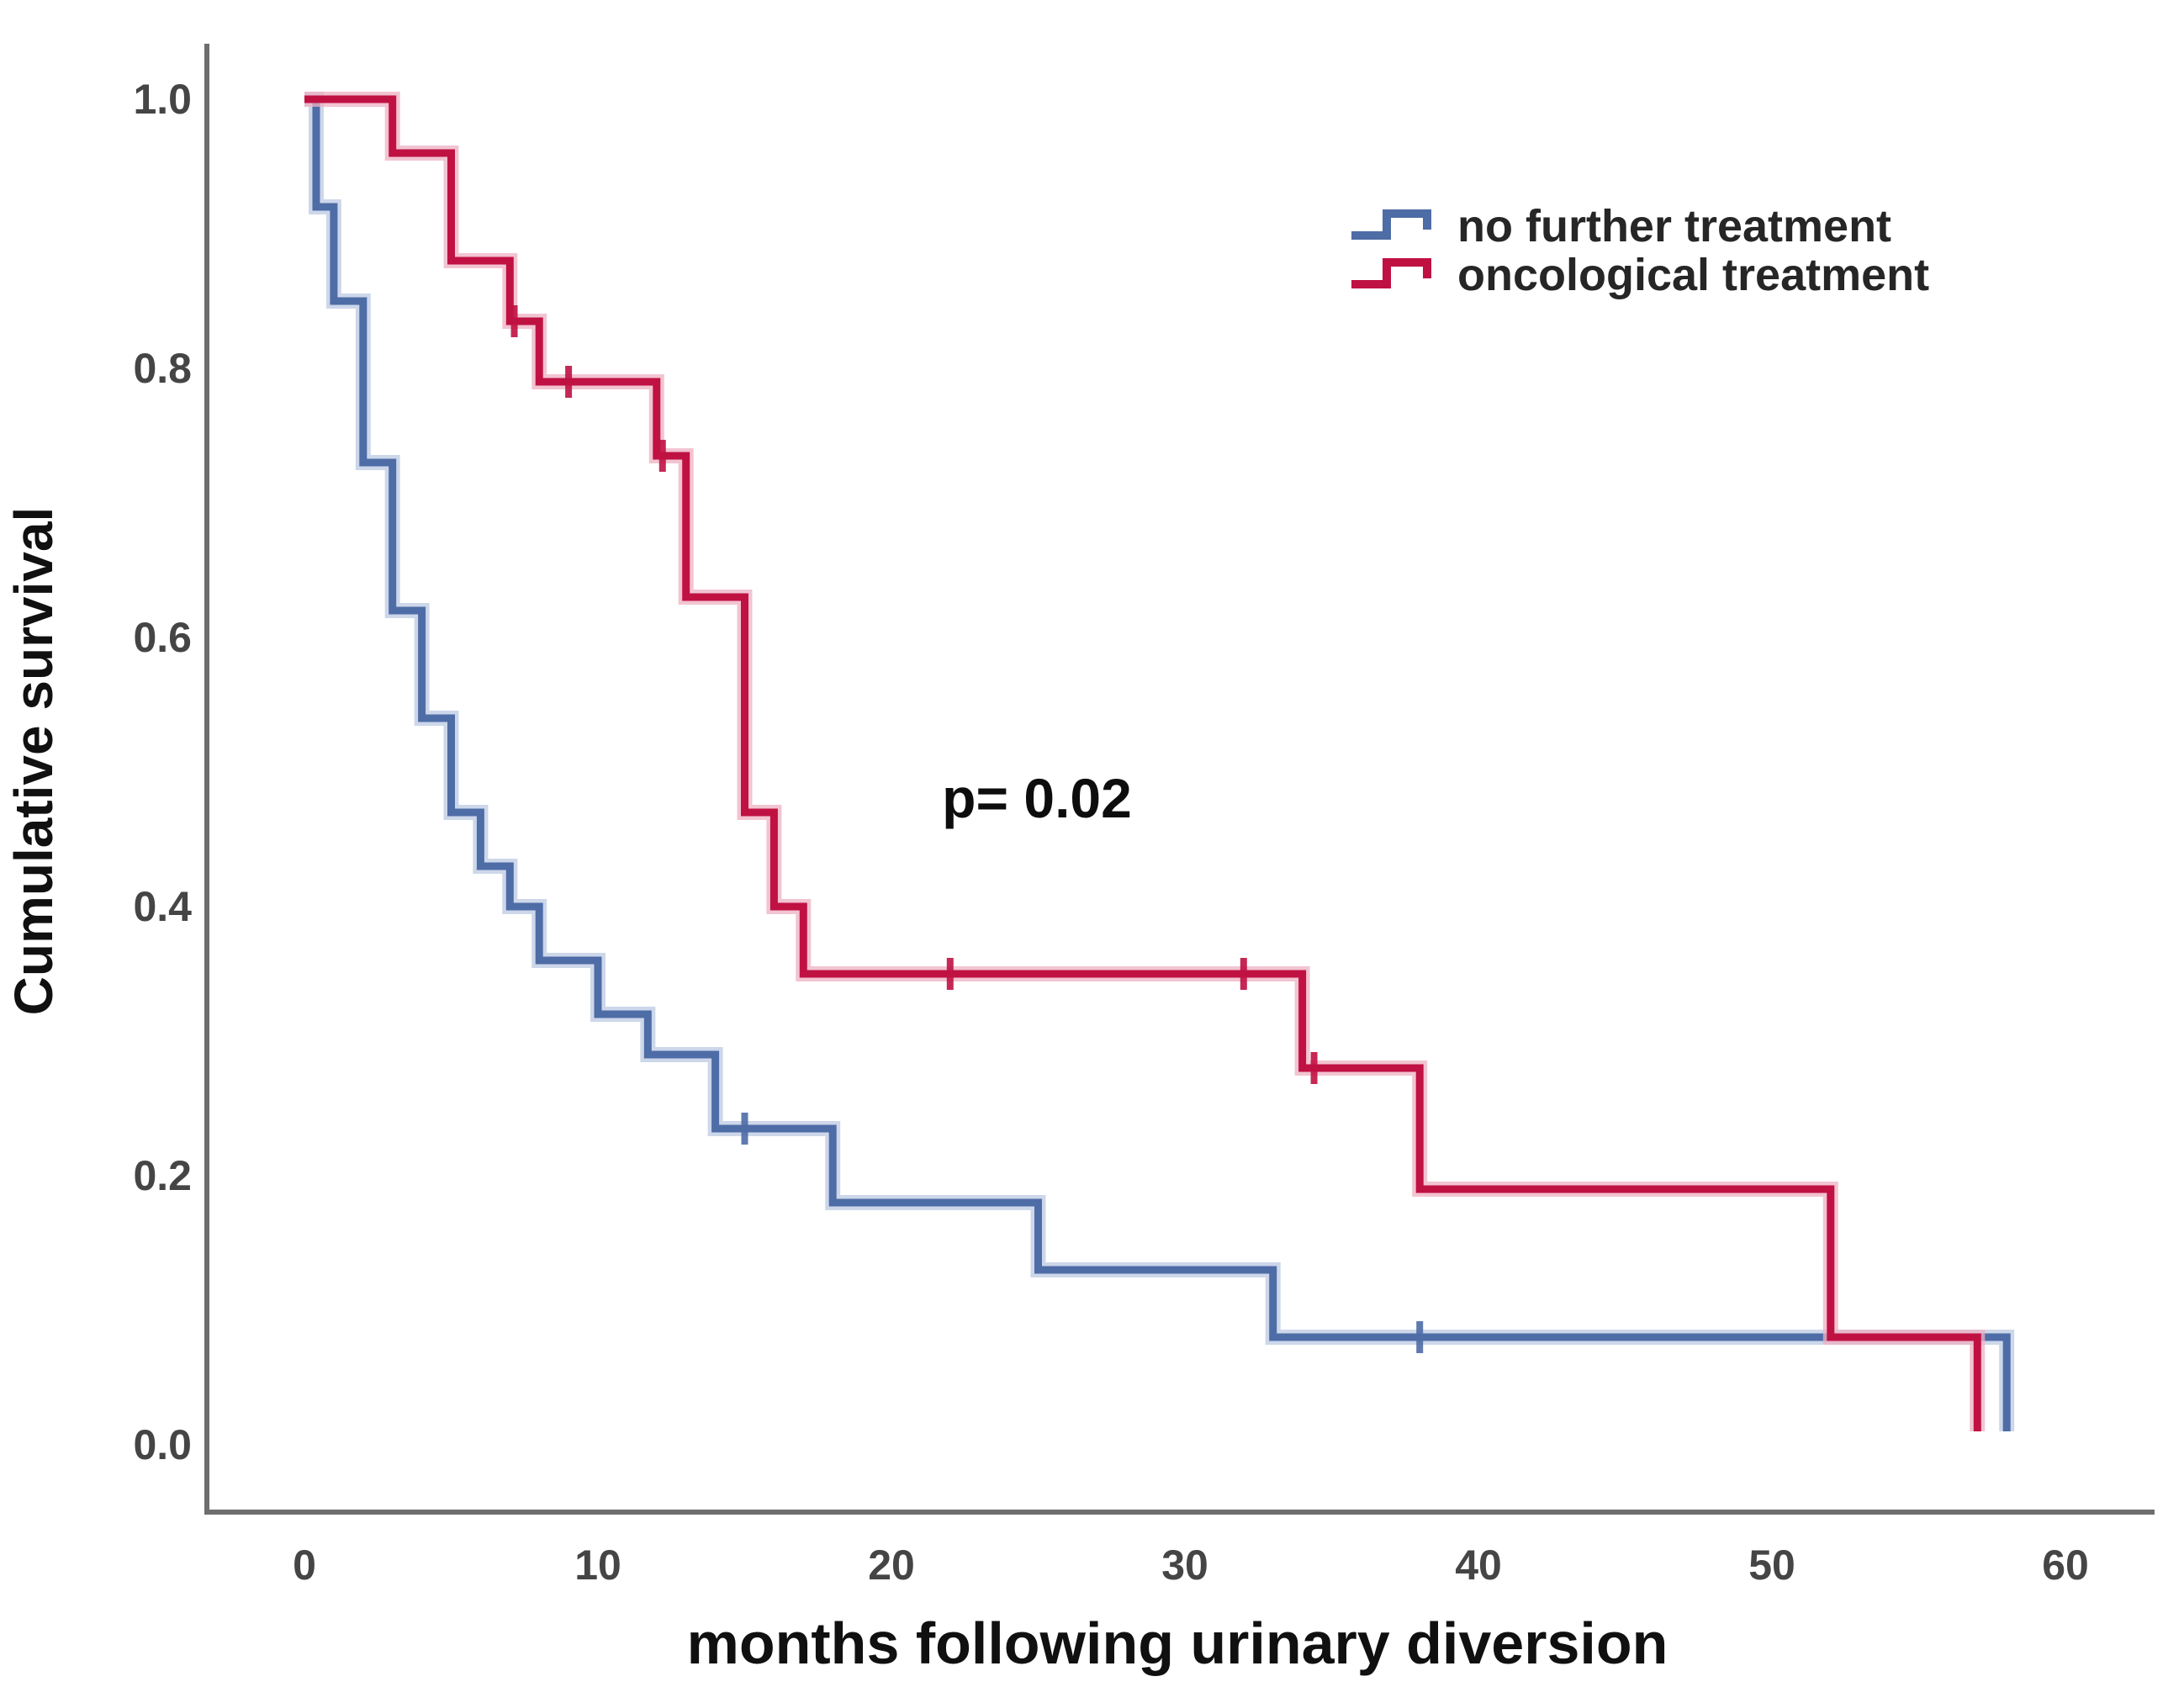 The width and height of the screenshot is (2184, 1703). Describe the element at coordinates (1391, 224) in the screenshot. I see `legend-step-glyph-blue` at that location.